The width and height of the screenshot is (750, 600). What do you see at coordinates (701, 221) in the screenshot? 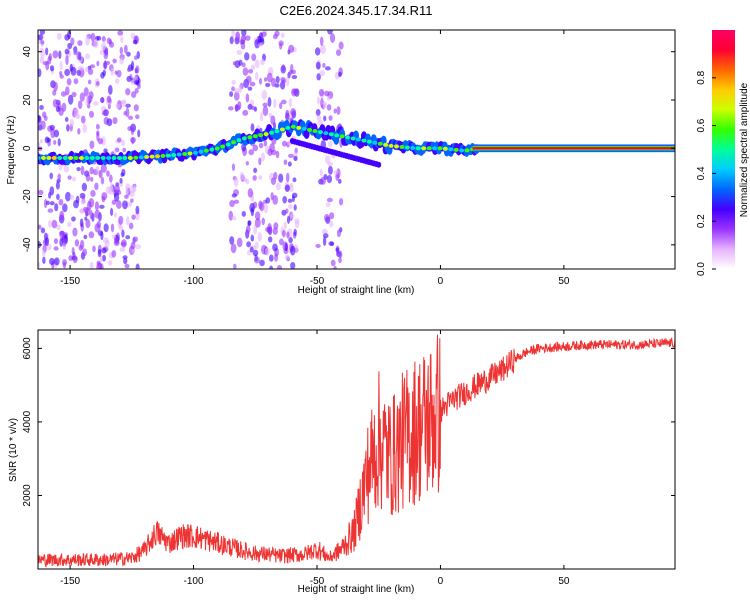
I see `colorbar-tick-label: 0.2` at bounding box center [701, 221].